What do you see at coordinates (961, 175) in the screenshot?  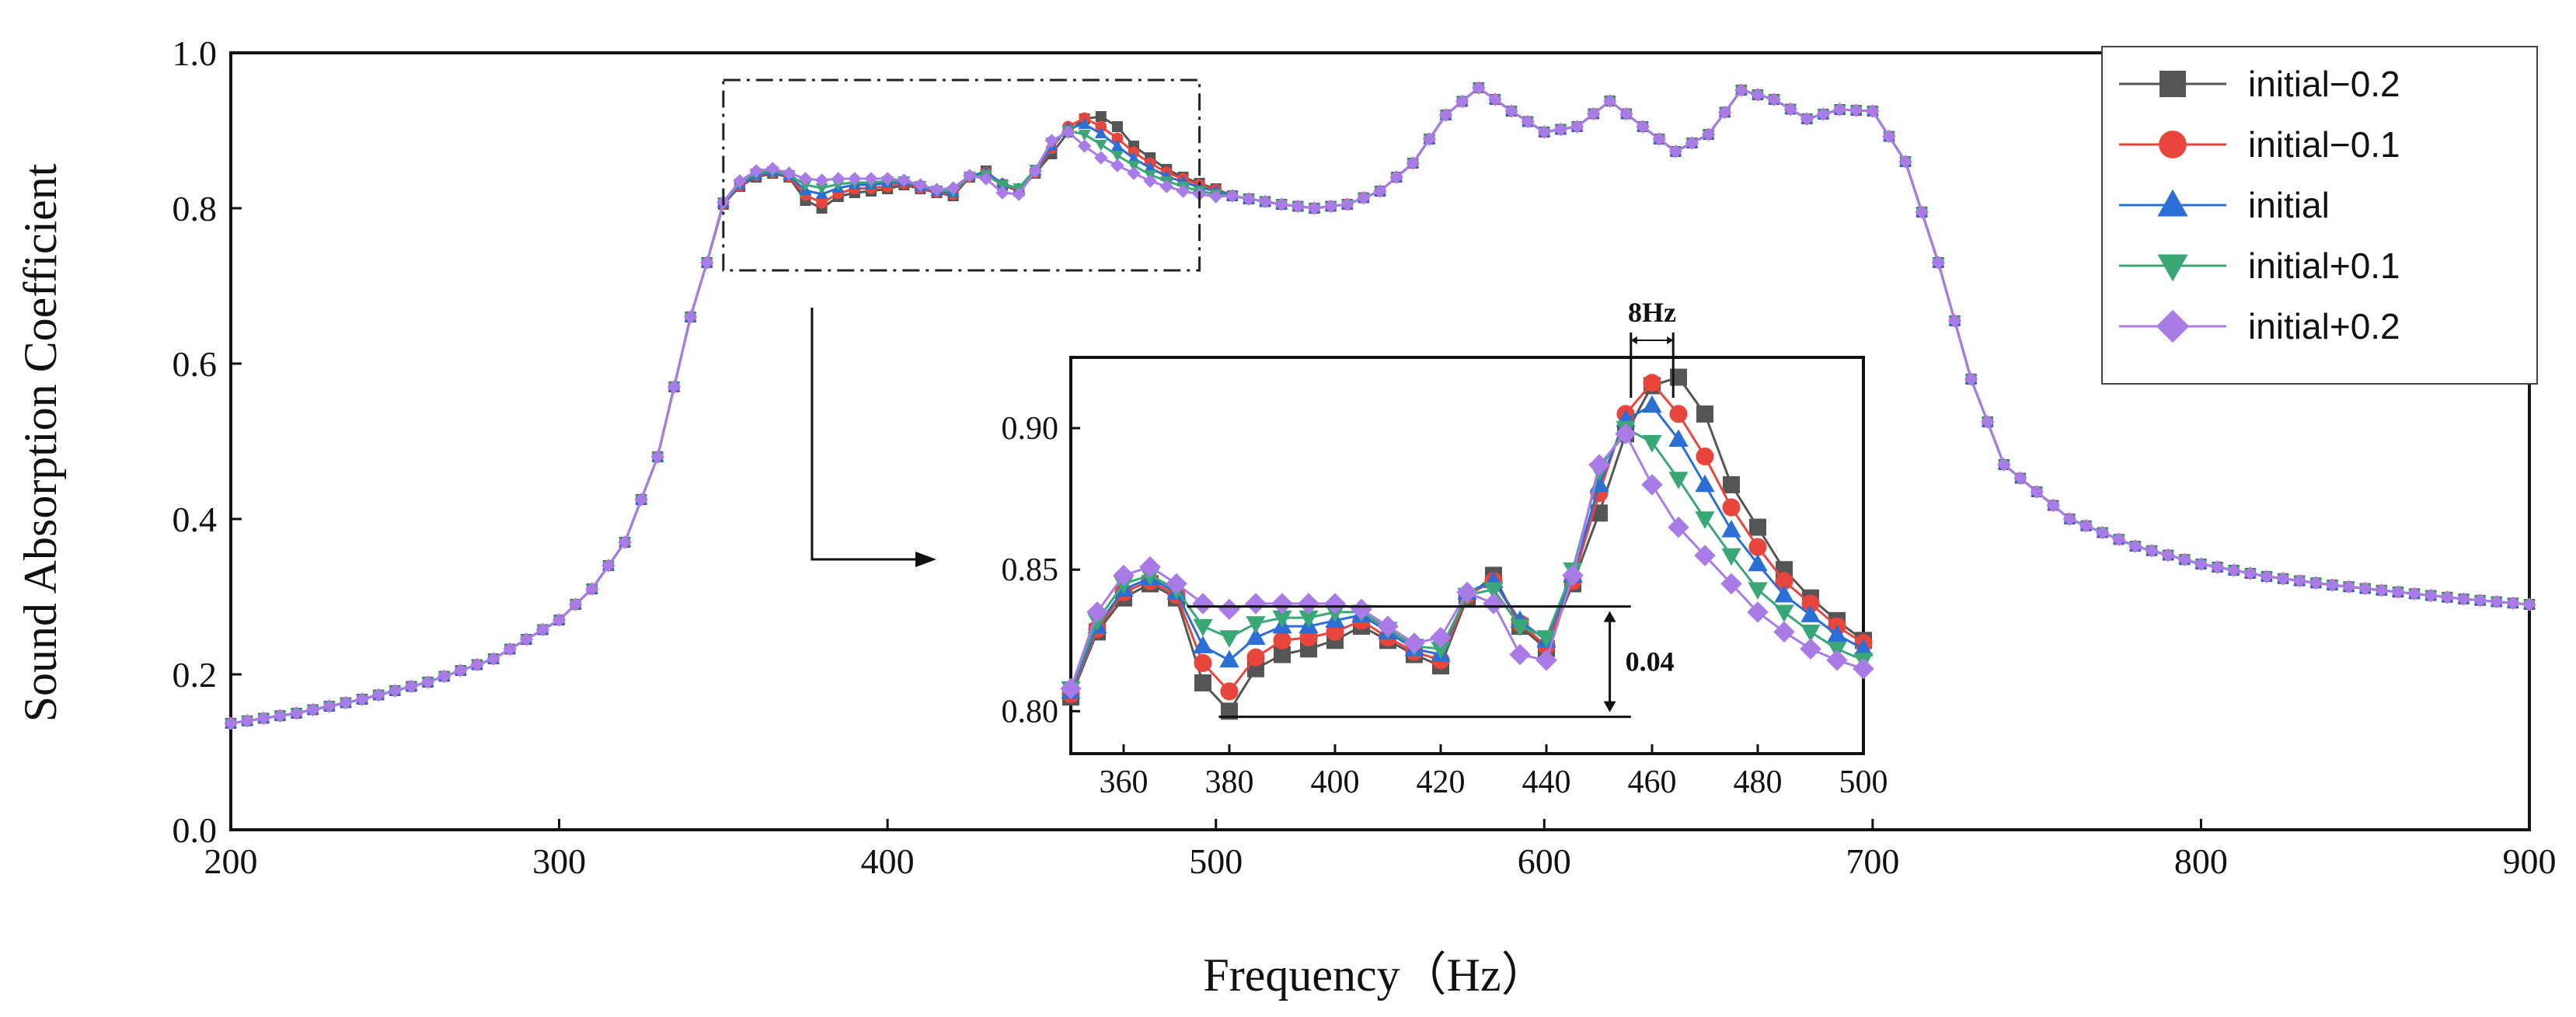 I see `zoom-box` at bounding box center [961, 175].